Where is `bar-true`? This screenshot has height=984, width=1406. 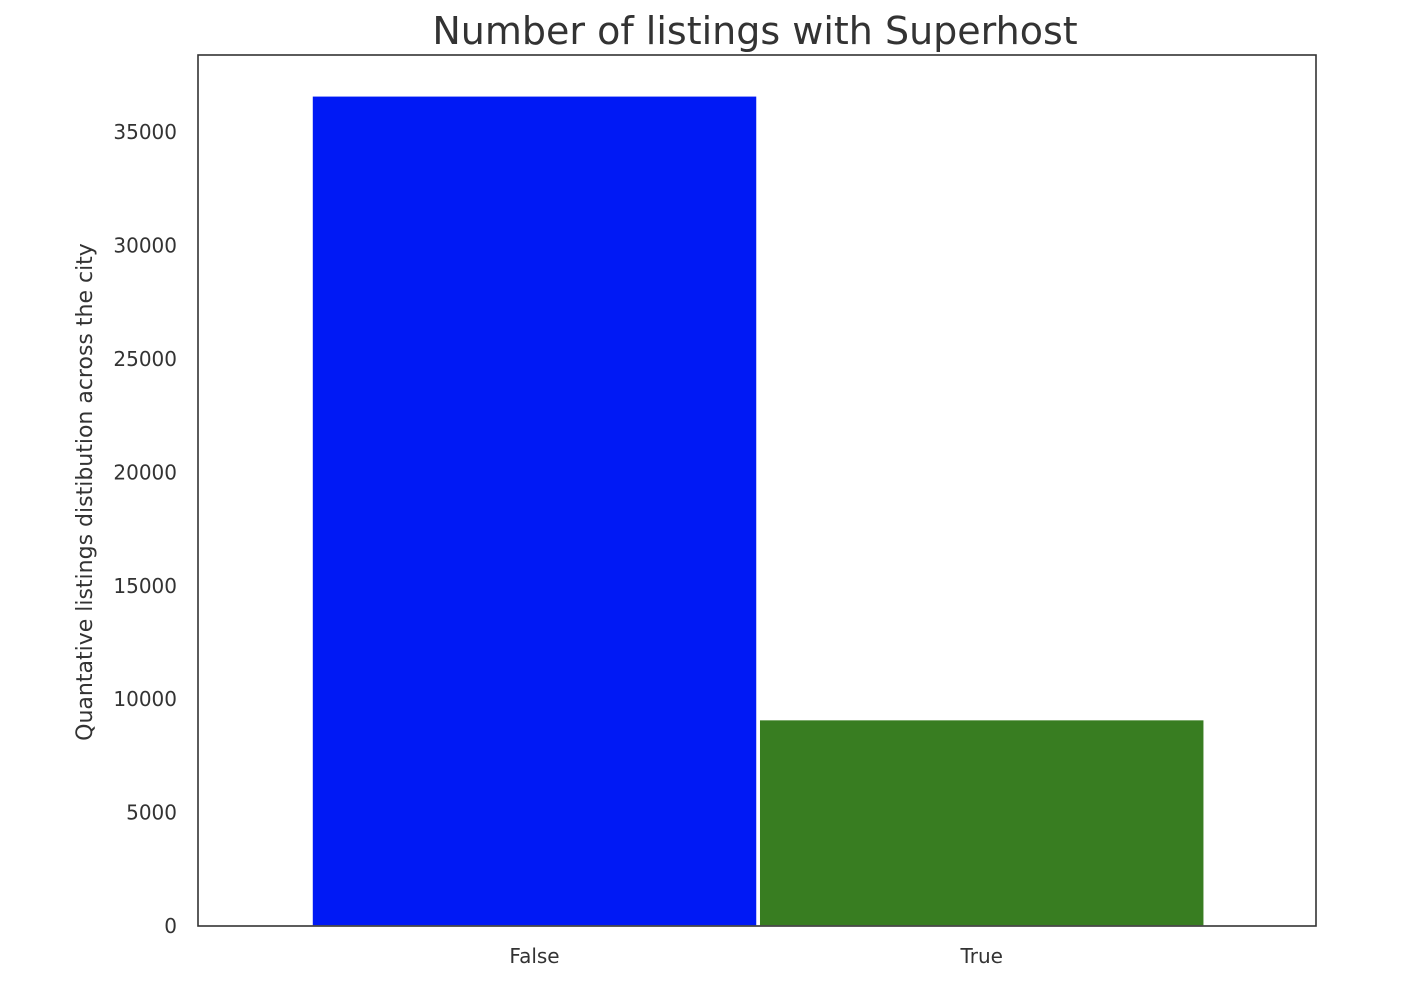 bar-true is located at coordinates (981, 822).